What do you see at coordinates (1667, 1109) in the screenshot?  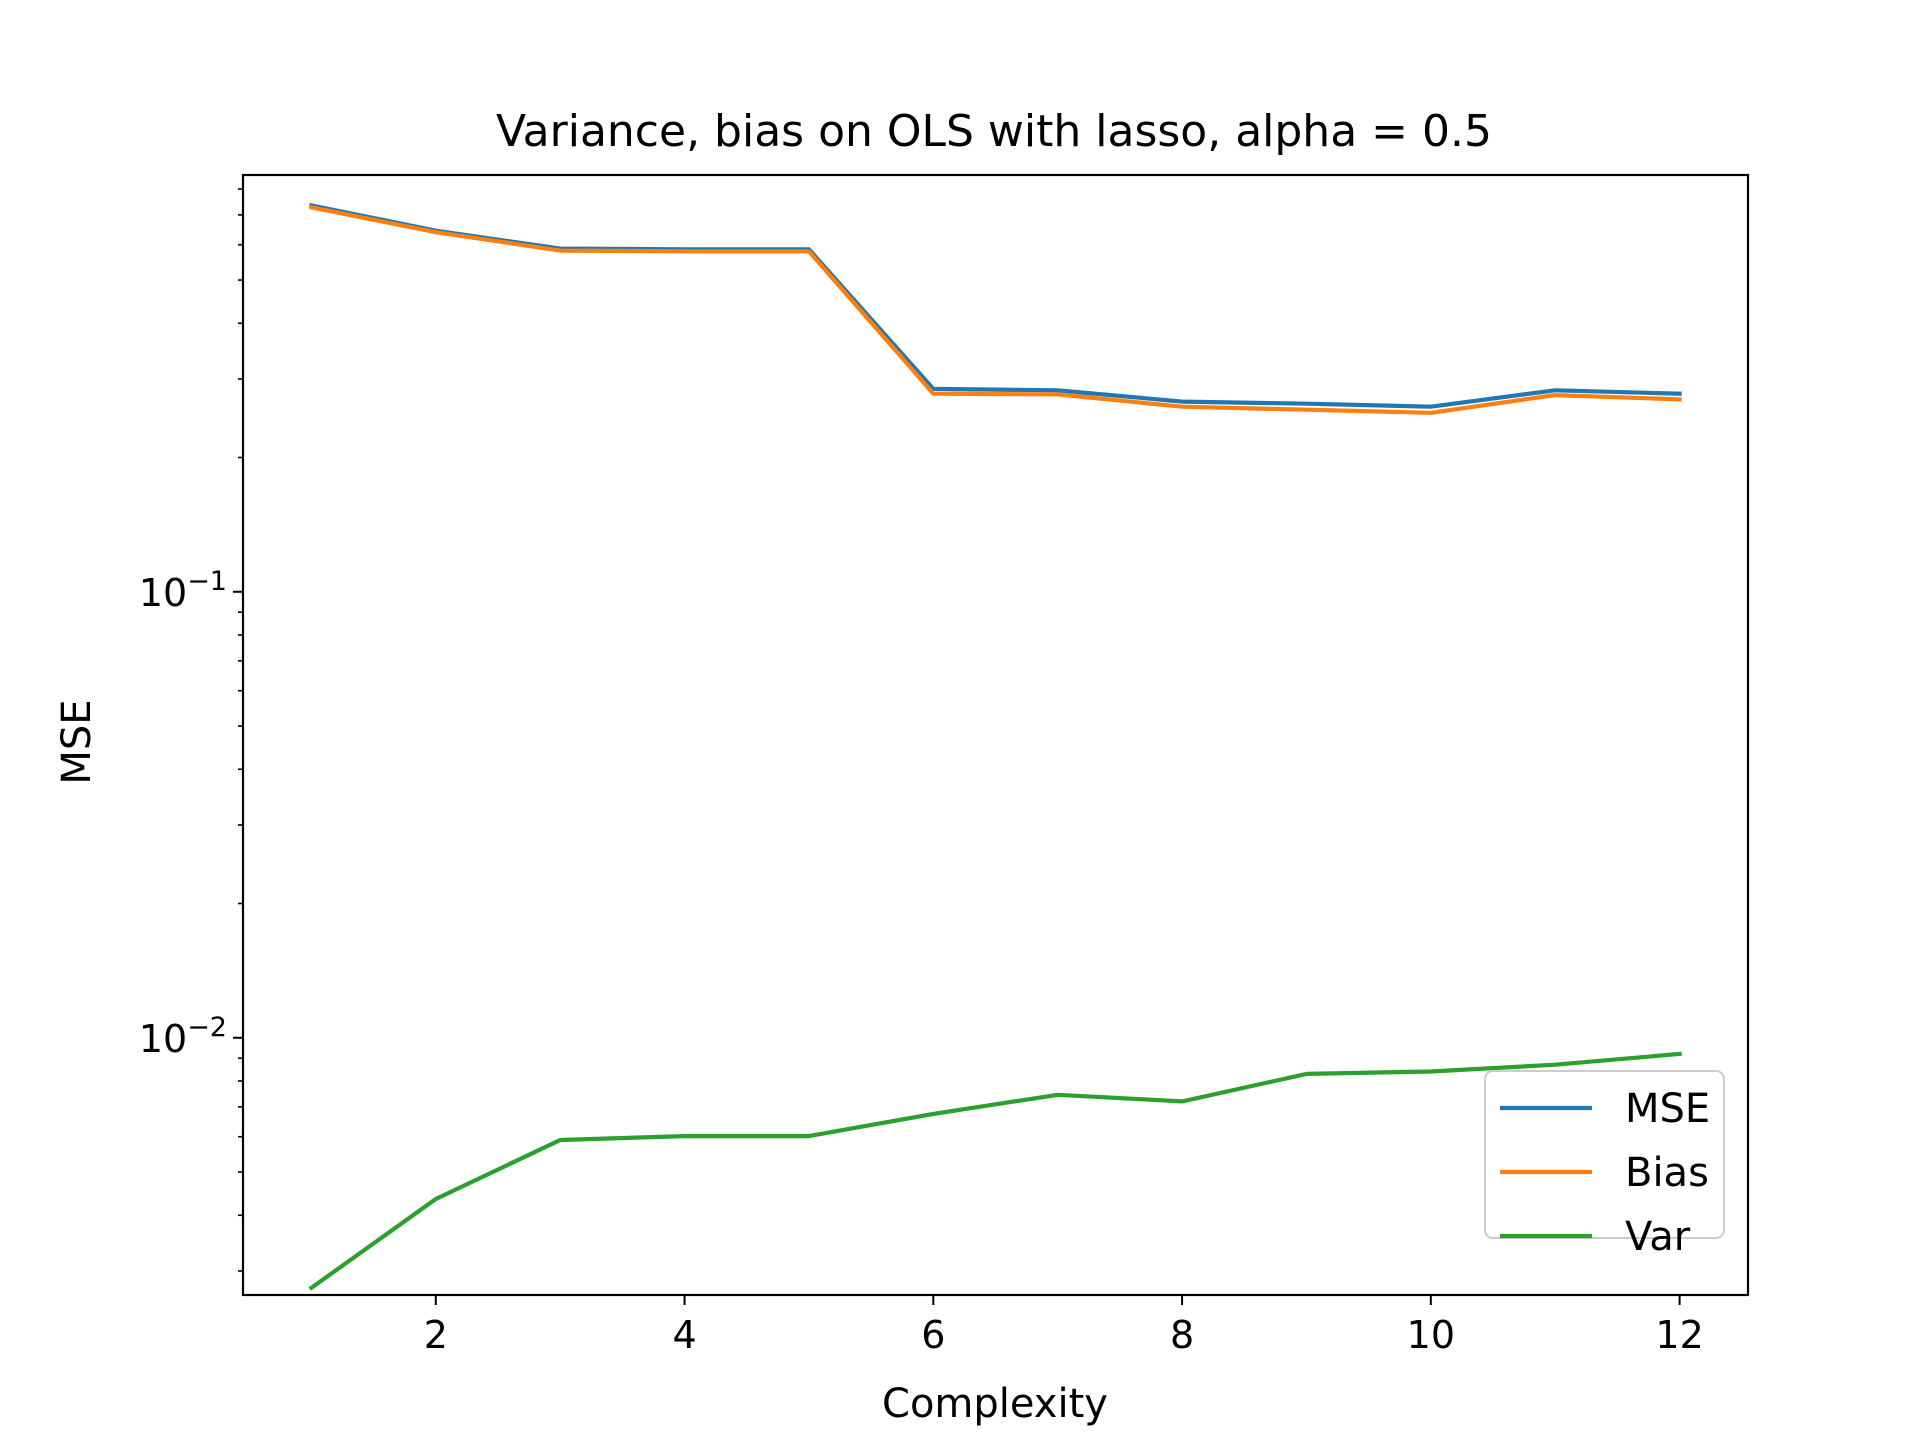 I see `legend-label-mse: MSE` at bounding box center [1667, 1109].